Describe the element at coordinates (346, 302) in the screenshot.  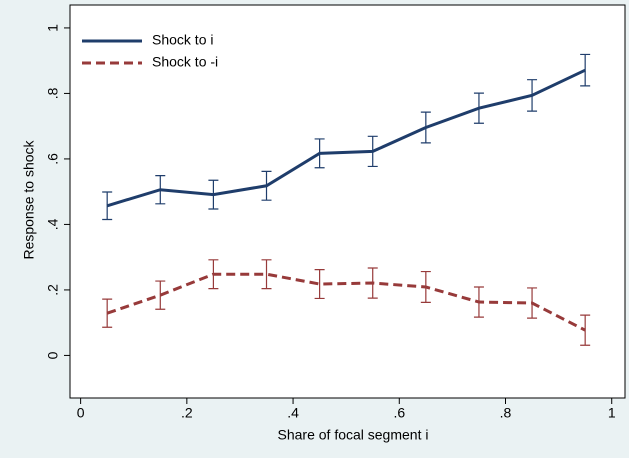
I see `series-line` at that location.